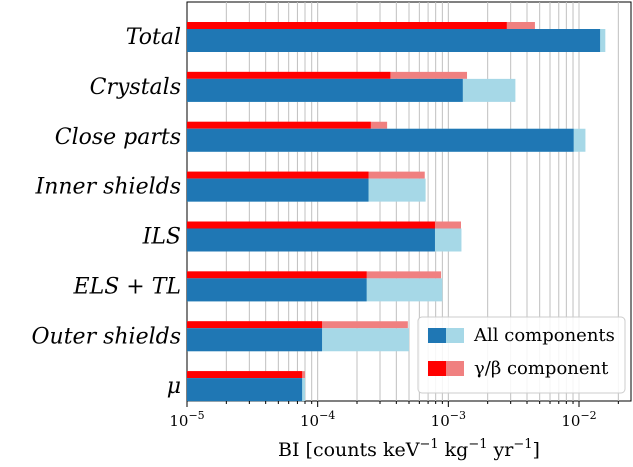 The height and width of the screenshot is (467, 633). Describe the element at coordinates (153, 37) in the screenshot. I see `category-label: Total` at that location.